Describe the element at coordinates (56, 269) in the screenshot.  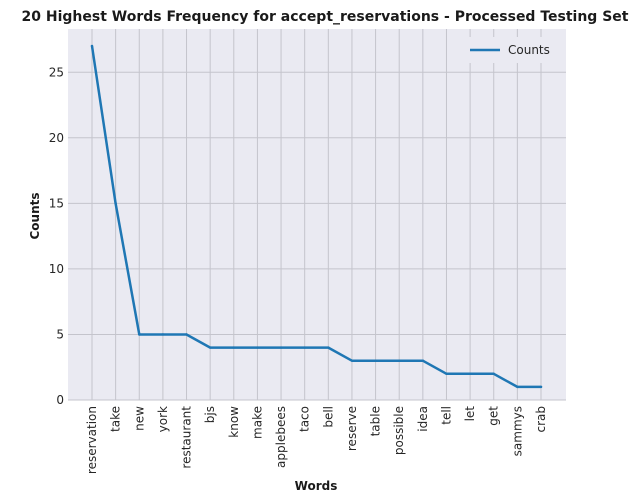
I see `y-tick-label: 10` at that location.